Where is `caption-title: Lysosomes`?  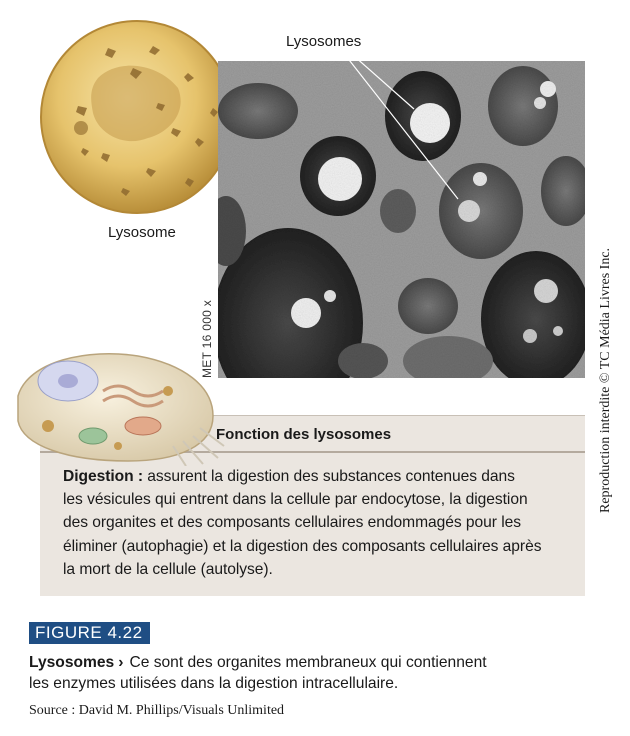
caption-title: Lysosomes is located at coordinates (72, 662).